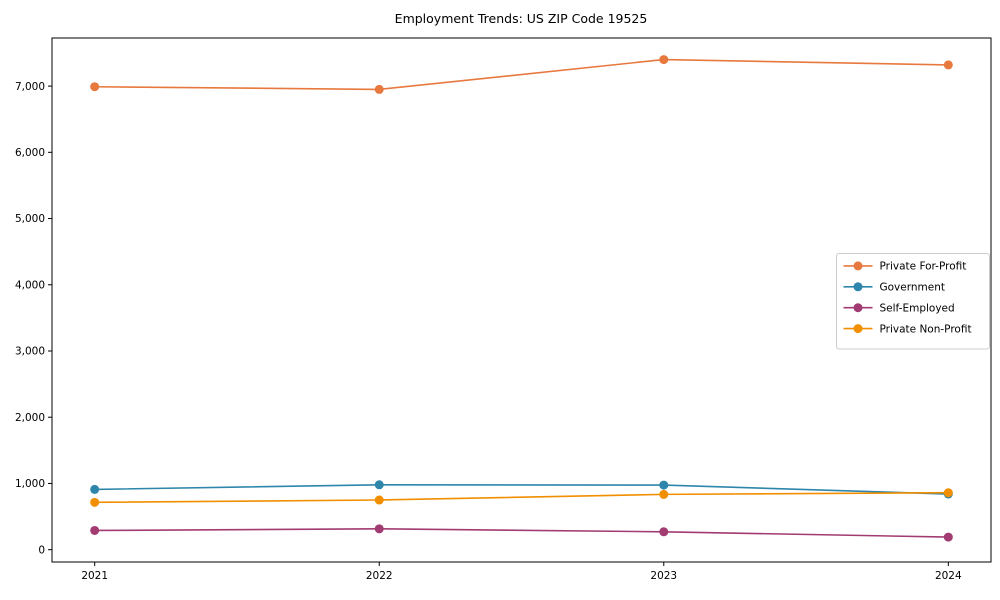 The width and height of the screenshot is (1000, 600). What do you see at coordinates (926, 329) in the screenshot?
I see `legend-label: Private Non-Profit` at bounding box center [926, 329].